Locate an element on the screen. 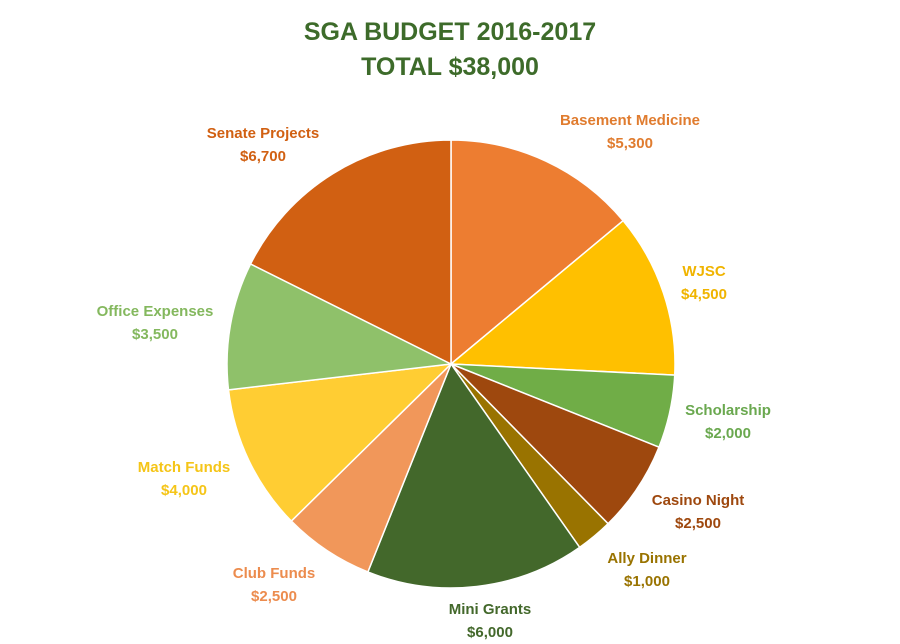 This screenshot has width=900, height=644. slice-label-wjsc: WJSC is located at coordinates (704, 271).